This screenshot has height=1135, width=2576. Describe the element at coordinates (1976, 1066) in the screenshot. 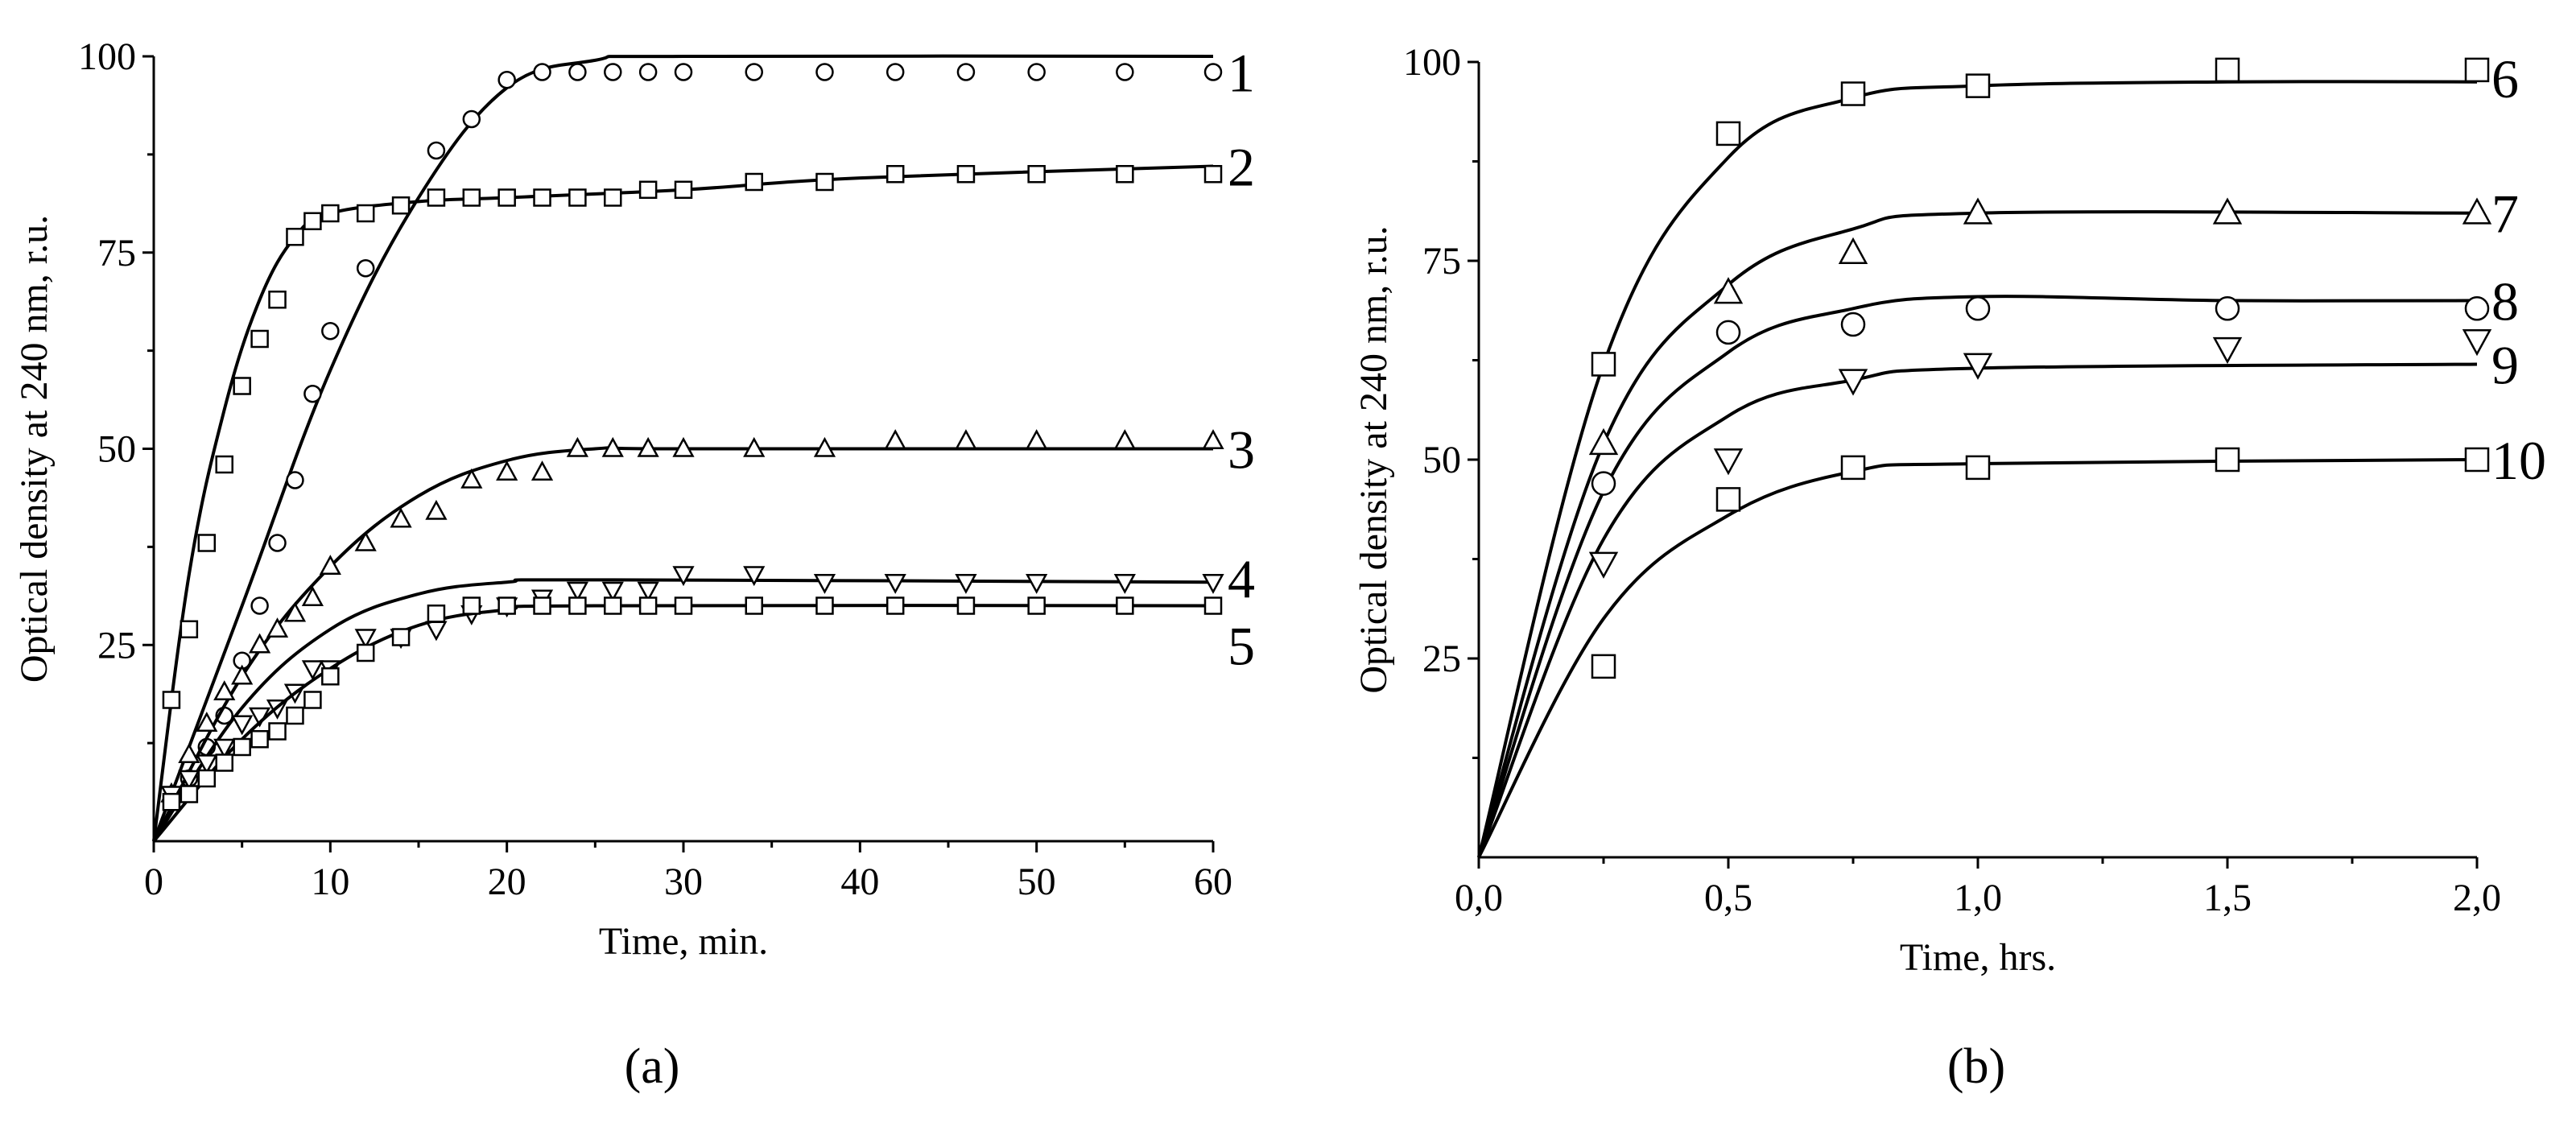

I see `panel-label: (b)` at that location.